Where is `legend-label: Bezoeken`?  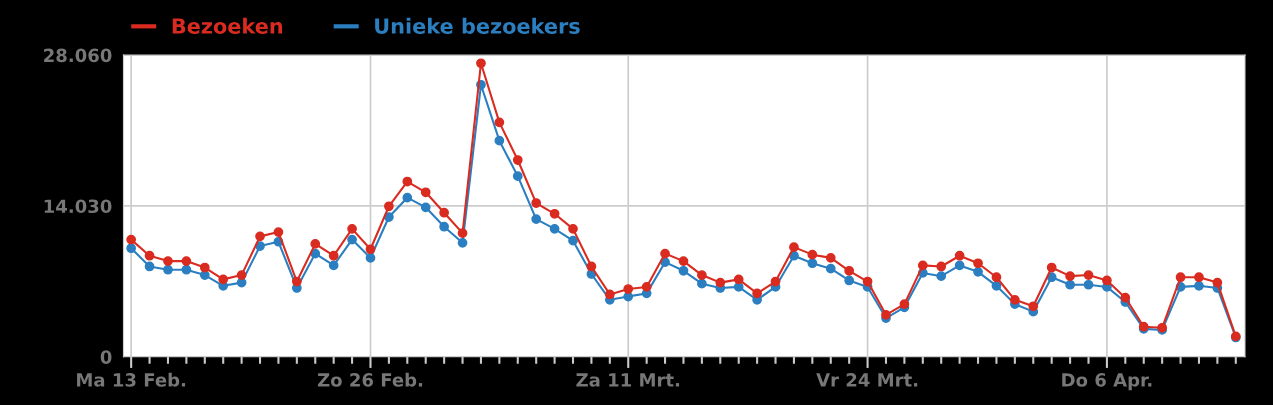 legend-label: Bezoeken is located at coordinates (227, 25).